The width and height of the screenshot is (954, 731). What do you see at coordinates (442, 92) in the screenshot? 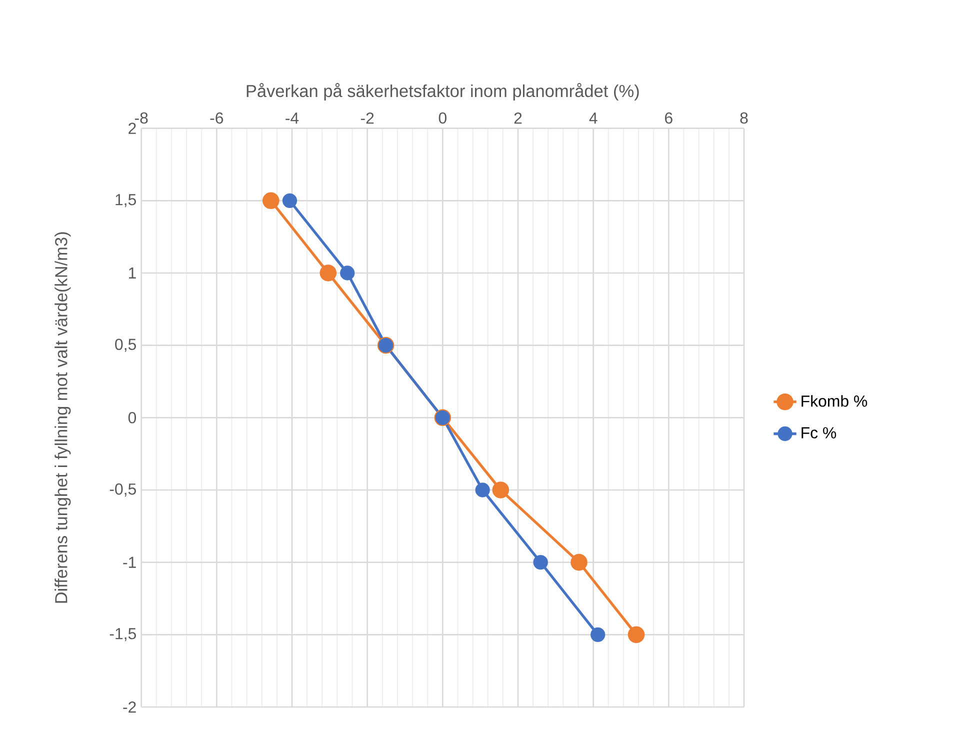
I see `x-axis-title: Påverkan på säkerhetsfaktor inom planområdet (%)` at bounding box center [442, 92].